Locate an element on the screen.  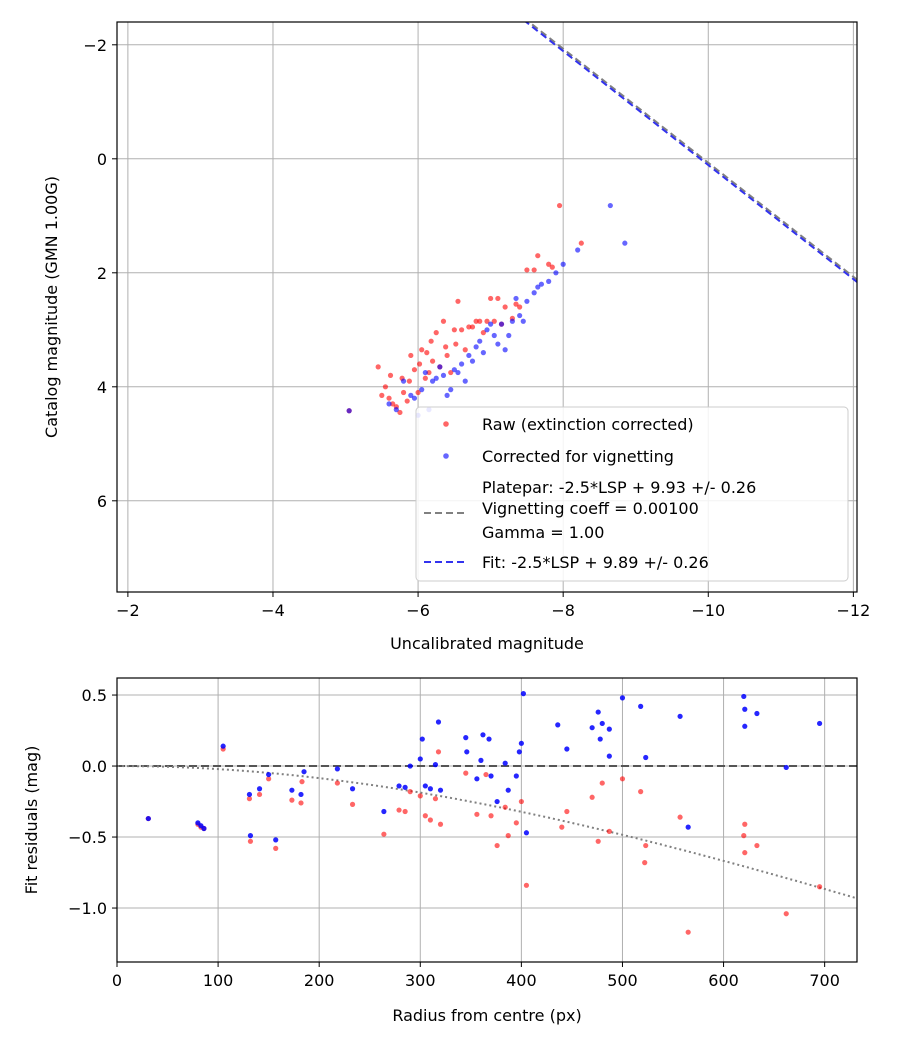
top-scatter-points is located at coordinates (487, 310).